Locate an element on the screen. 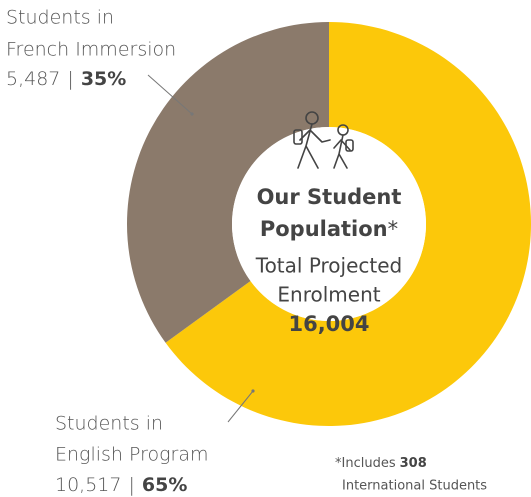 Image resolution: width=531 pixels, height=497 pixels. center-title: Population* is located at coordinates (329, 229).